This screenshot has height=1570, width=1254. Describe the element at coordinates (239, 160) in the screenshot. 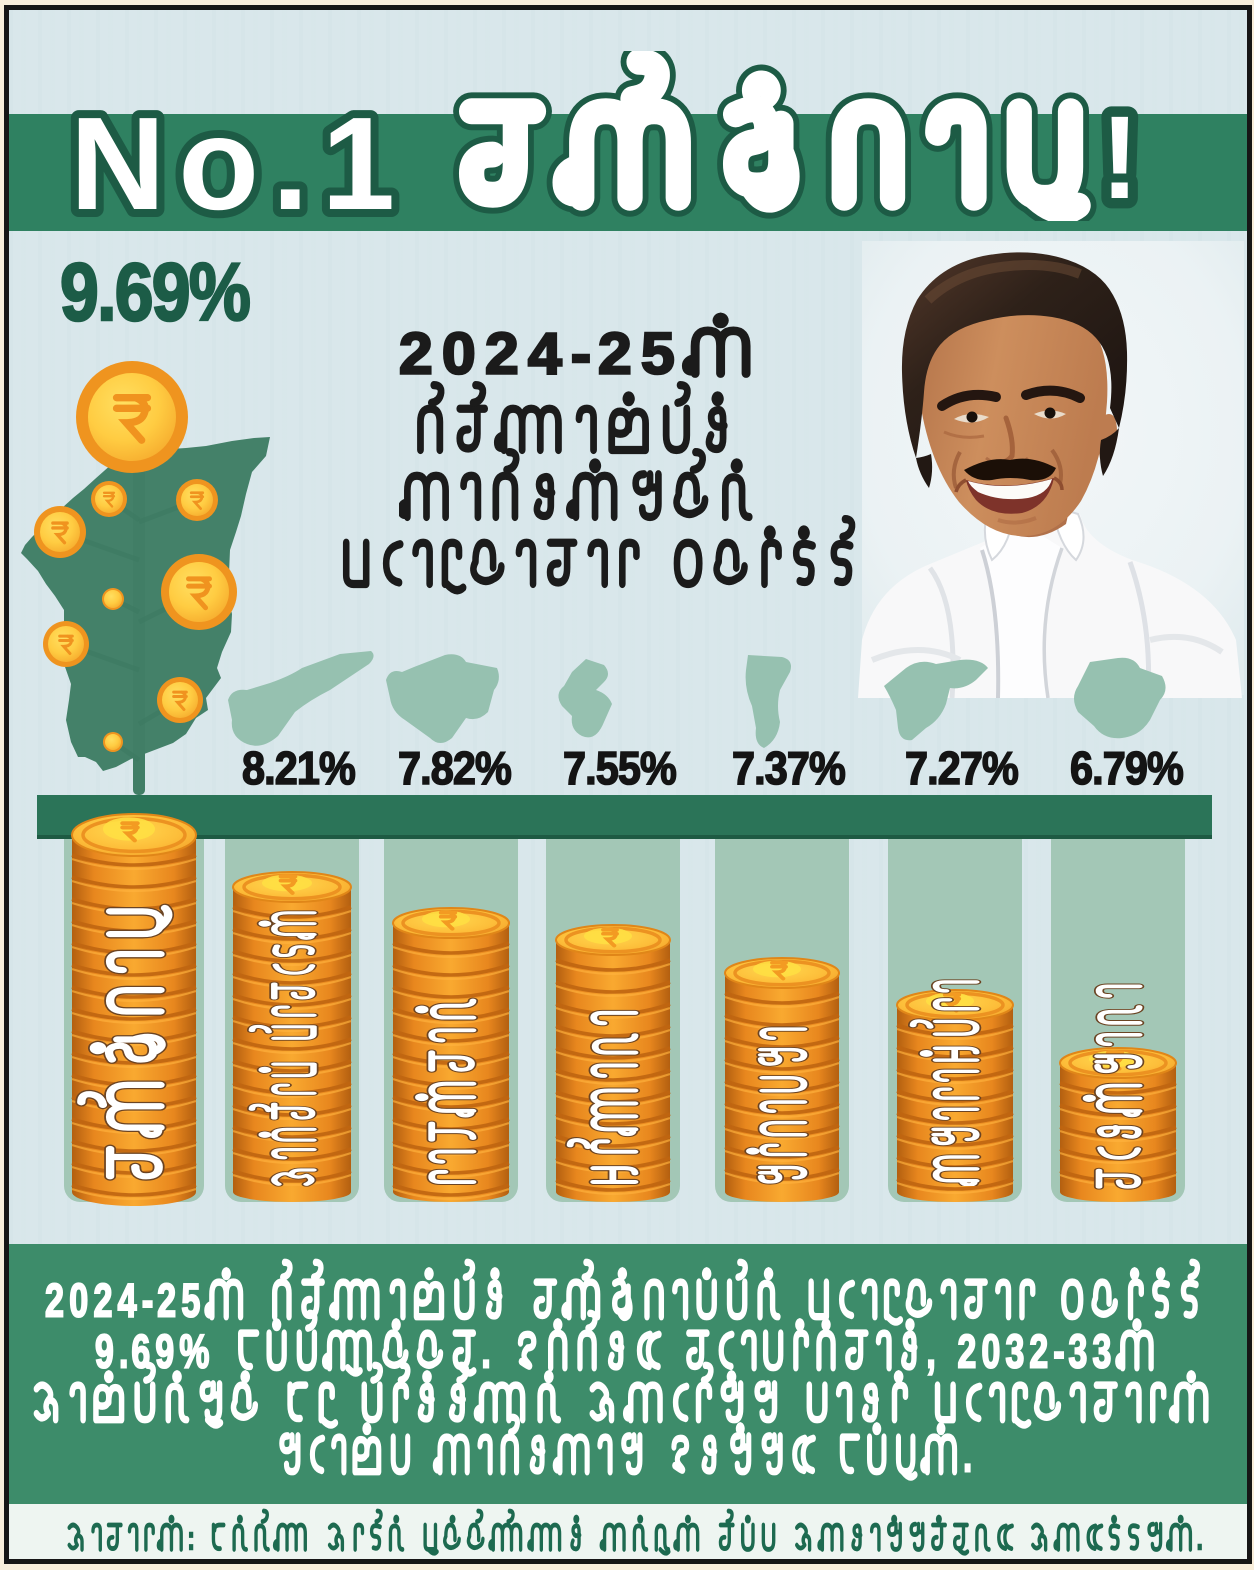

I see `svg-text: No.1` at that location.